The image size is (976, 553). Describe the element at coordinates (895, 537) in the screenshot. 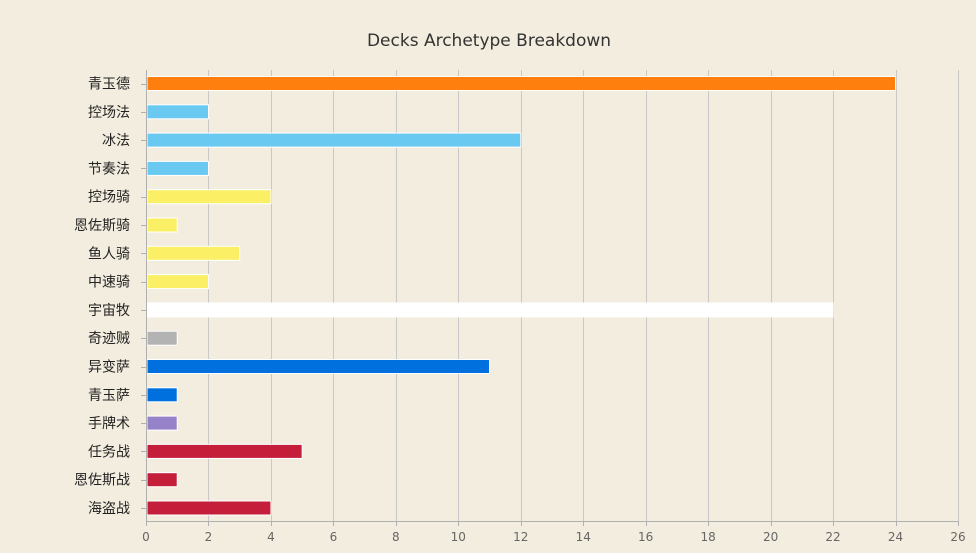

I see `x-tick-label: 24` at that location.